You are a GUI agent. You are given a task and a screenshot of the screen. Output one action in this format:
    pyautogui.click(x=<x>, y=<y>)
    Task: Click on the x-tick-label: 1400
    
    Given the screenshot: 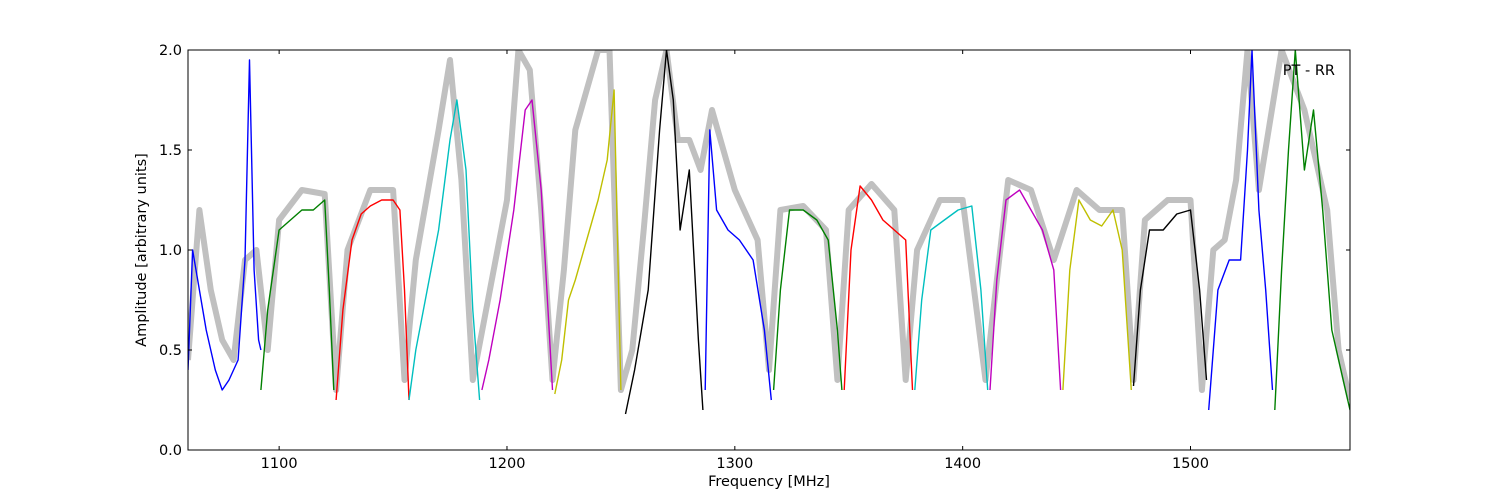 What is the action you would take?
    pyautogui.click(x=962, y=464)
    